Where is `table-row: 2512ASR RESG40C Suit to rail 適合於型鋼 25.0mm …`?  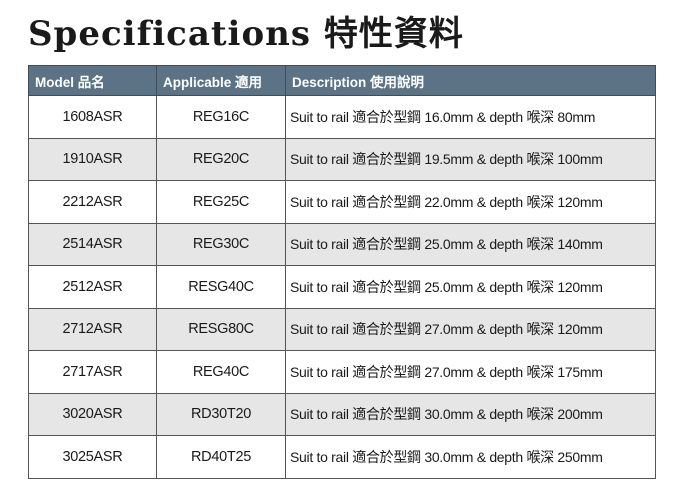
table-row: 2512ASR RESG40C Suit to rail 適合於型鋼 25.0mm … is located at coordinates (342, 287).